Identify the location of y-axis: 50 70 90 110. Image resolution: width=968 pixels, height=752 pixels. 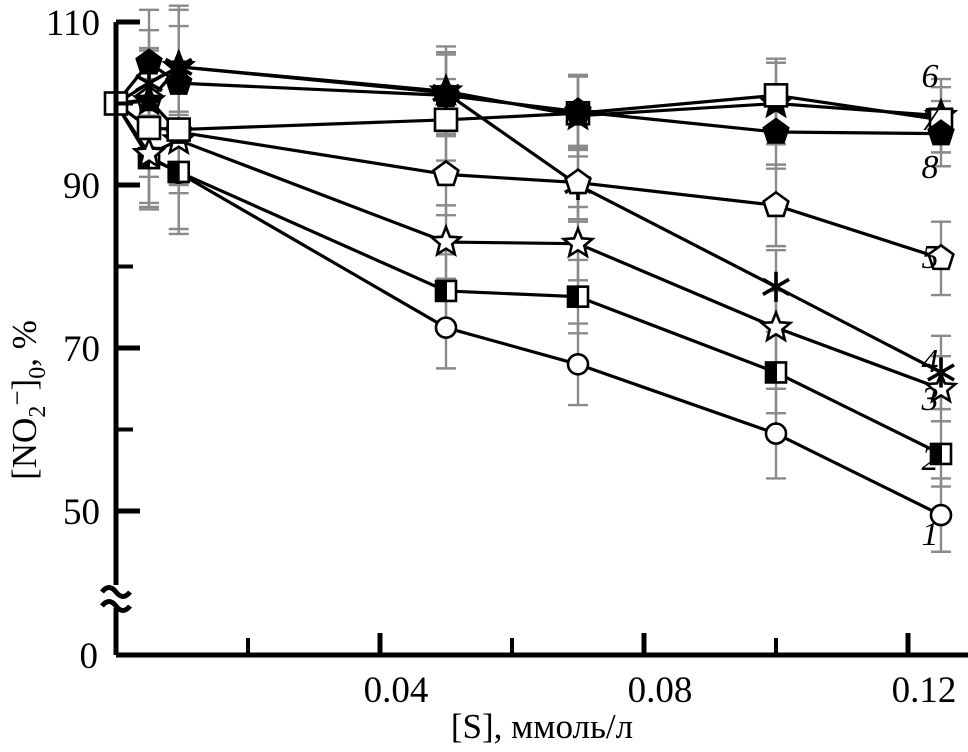
(93, 329).